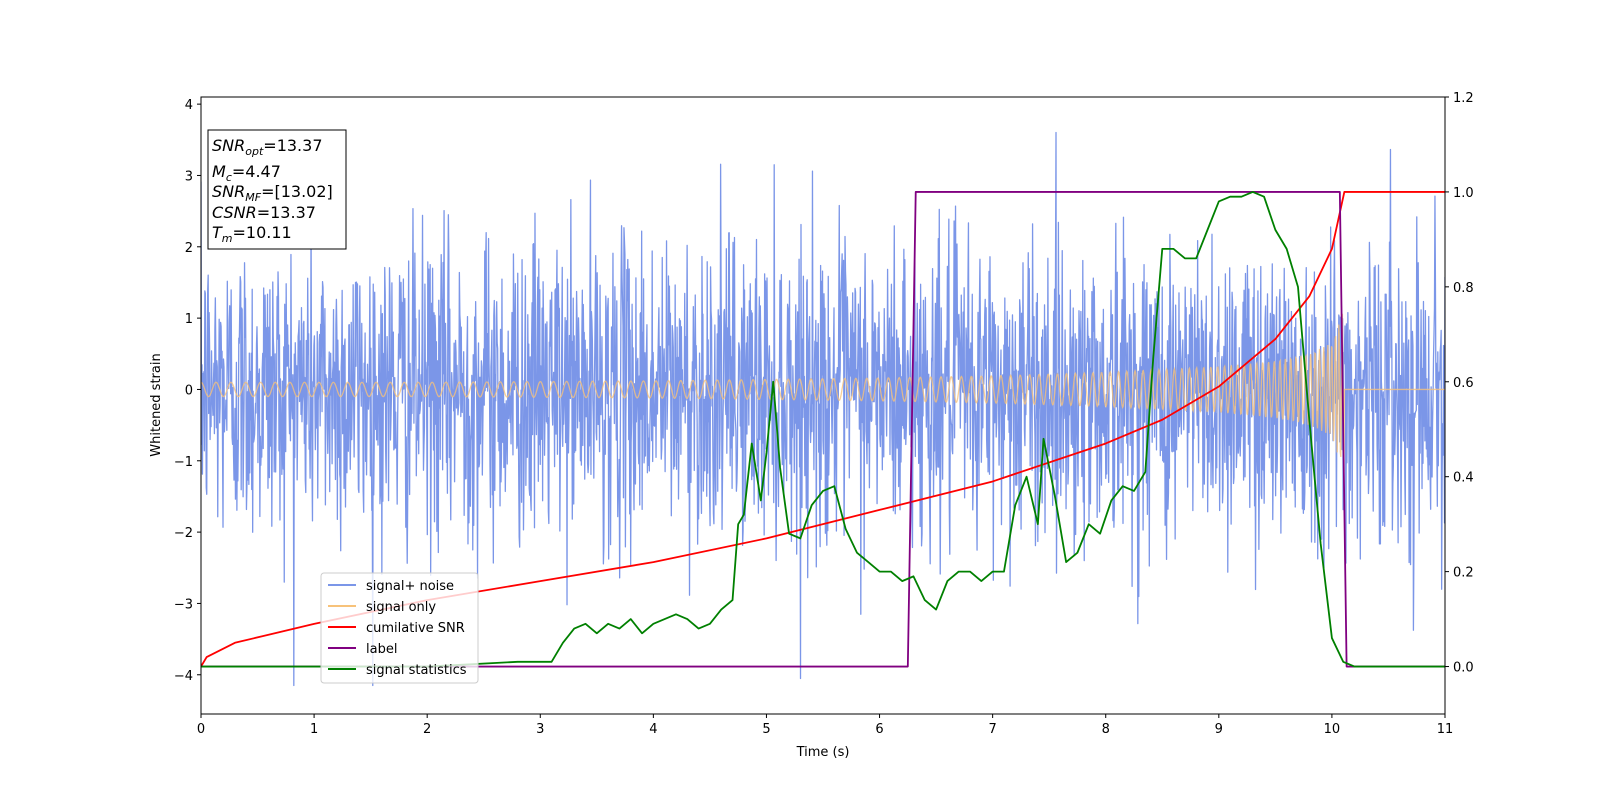 Image resolution: width=1600 pixels, height=800 pixels. What do you see at coordinates (183, 676) in the screenshot?
I see `y-tick-label: −4` at bounding box center [183, 676].